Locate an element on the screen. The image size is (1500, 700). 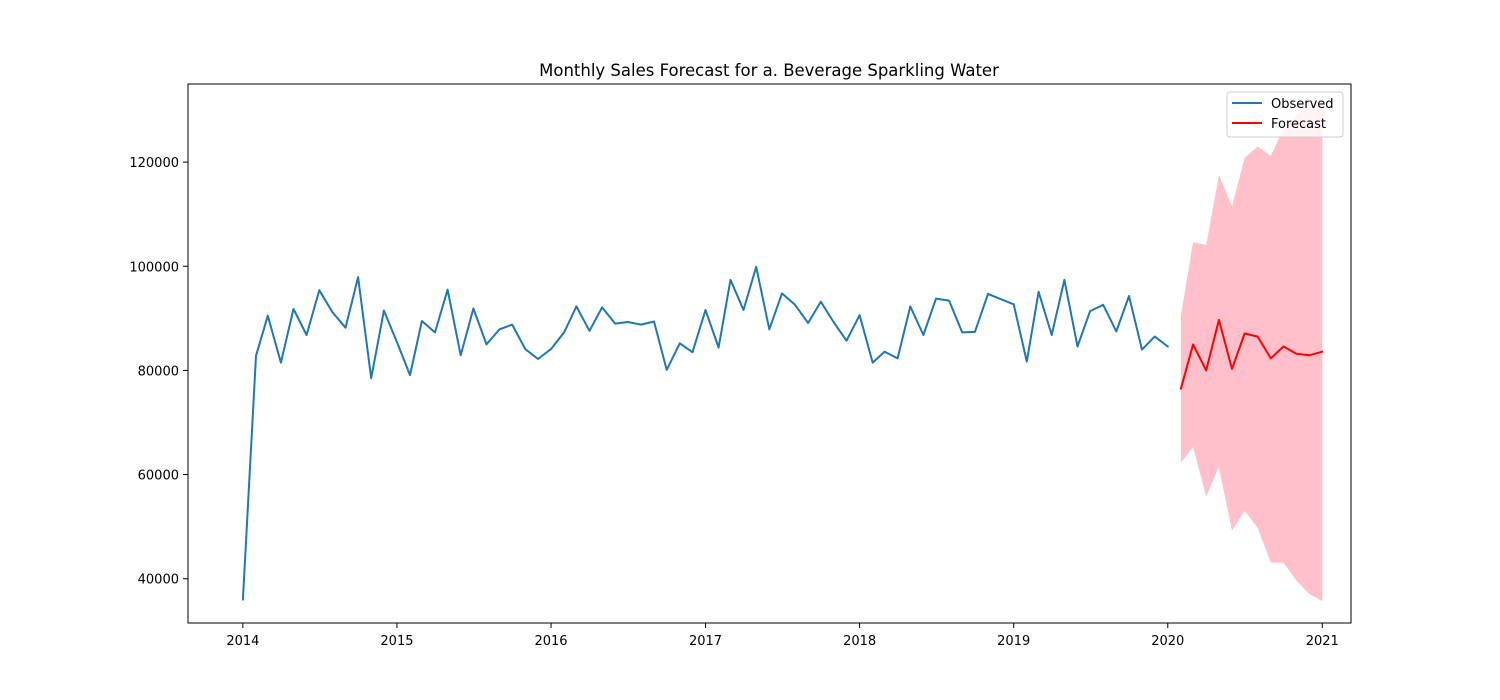
x-tick-label: 2015 is located at coordinates (396, 641).